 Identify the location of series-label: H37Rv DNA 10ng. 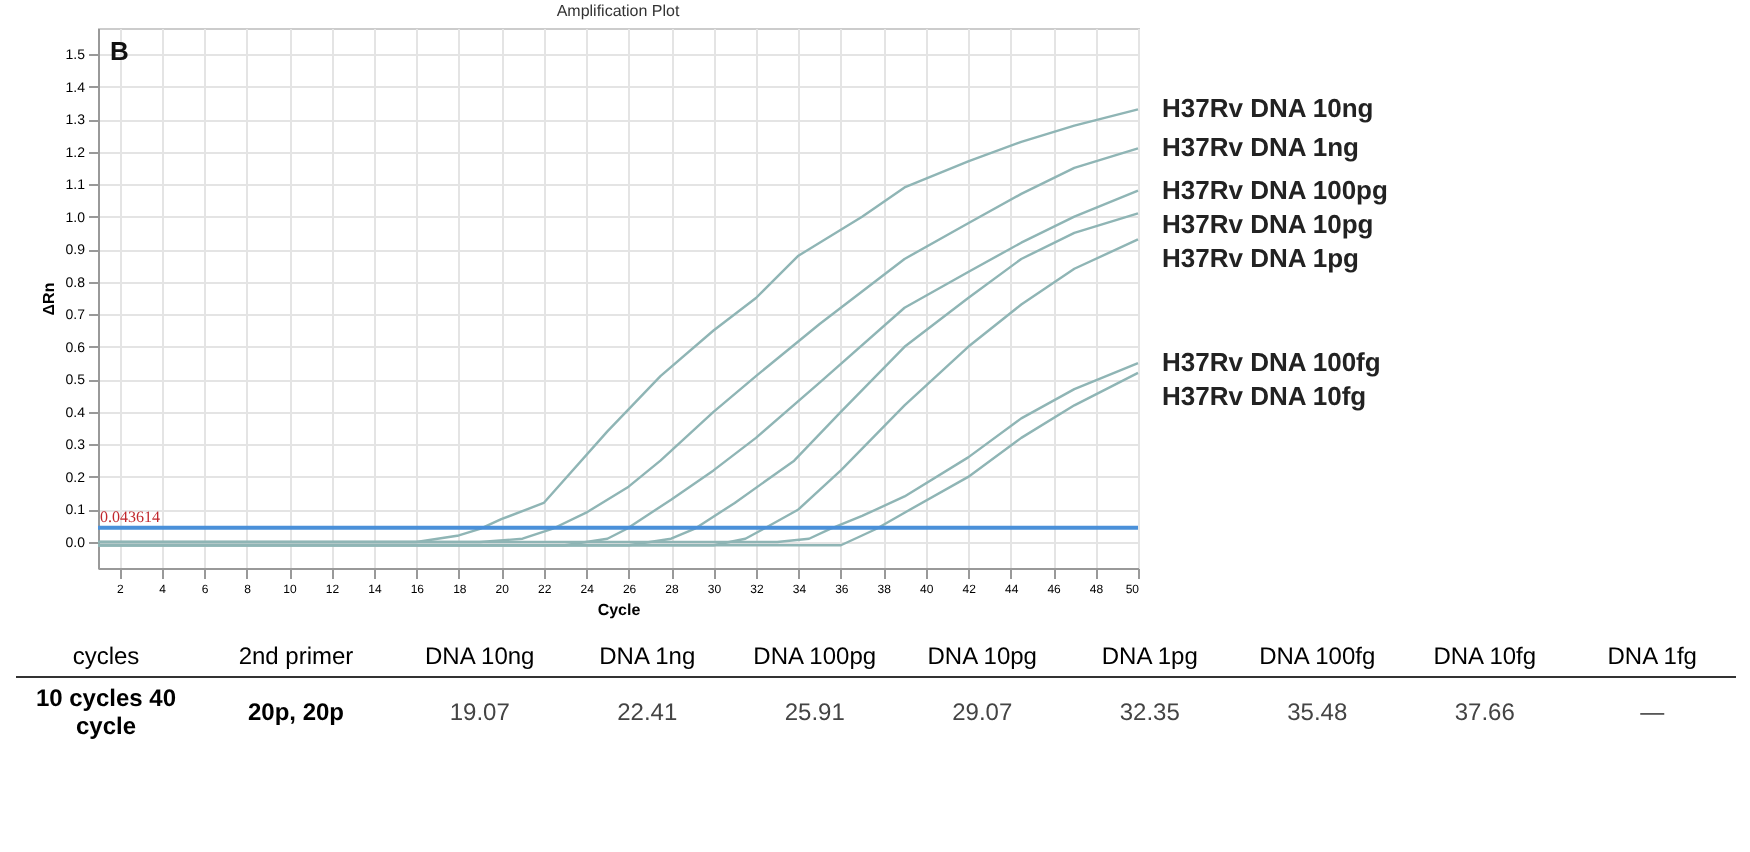
(1268, 108).